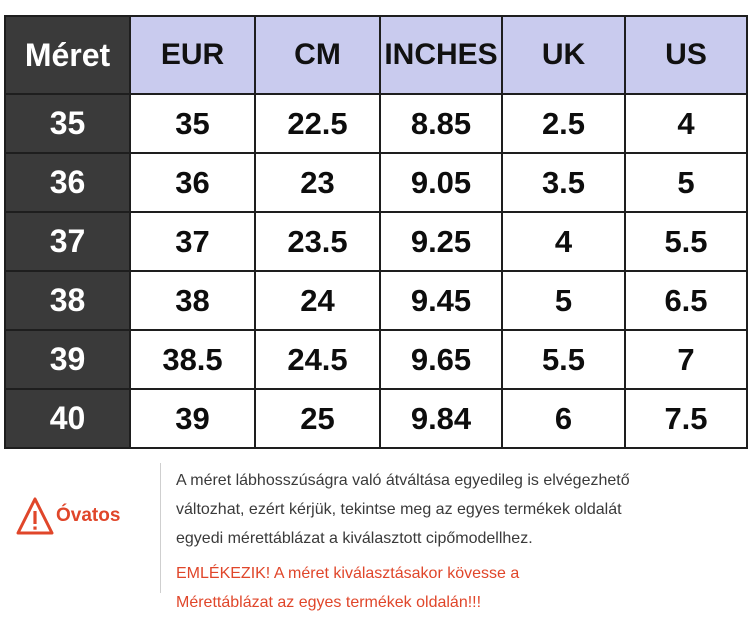  What do you see at coordinates (192, 359) in the screenshot?
I see `eur-cell: 38.5` at bounding box center [192, 359].